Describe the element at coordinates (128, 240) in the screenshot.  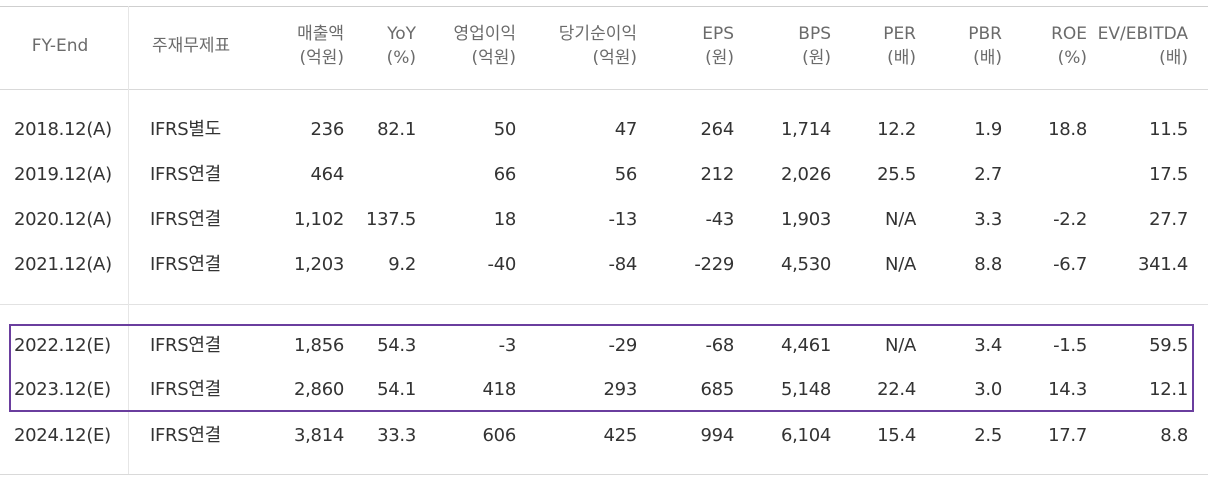
I see `column-divider` at that location.